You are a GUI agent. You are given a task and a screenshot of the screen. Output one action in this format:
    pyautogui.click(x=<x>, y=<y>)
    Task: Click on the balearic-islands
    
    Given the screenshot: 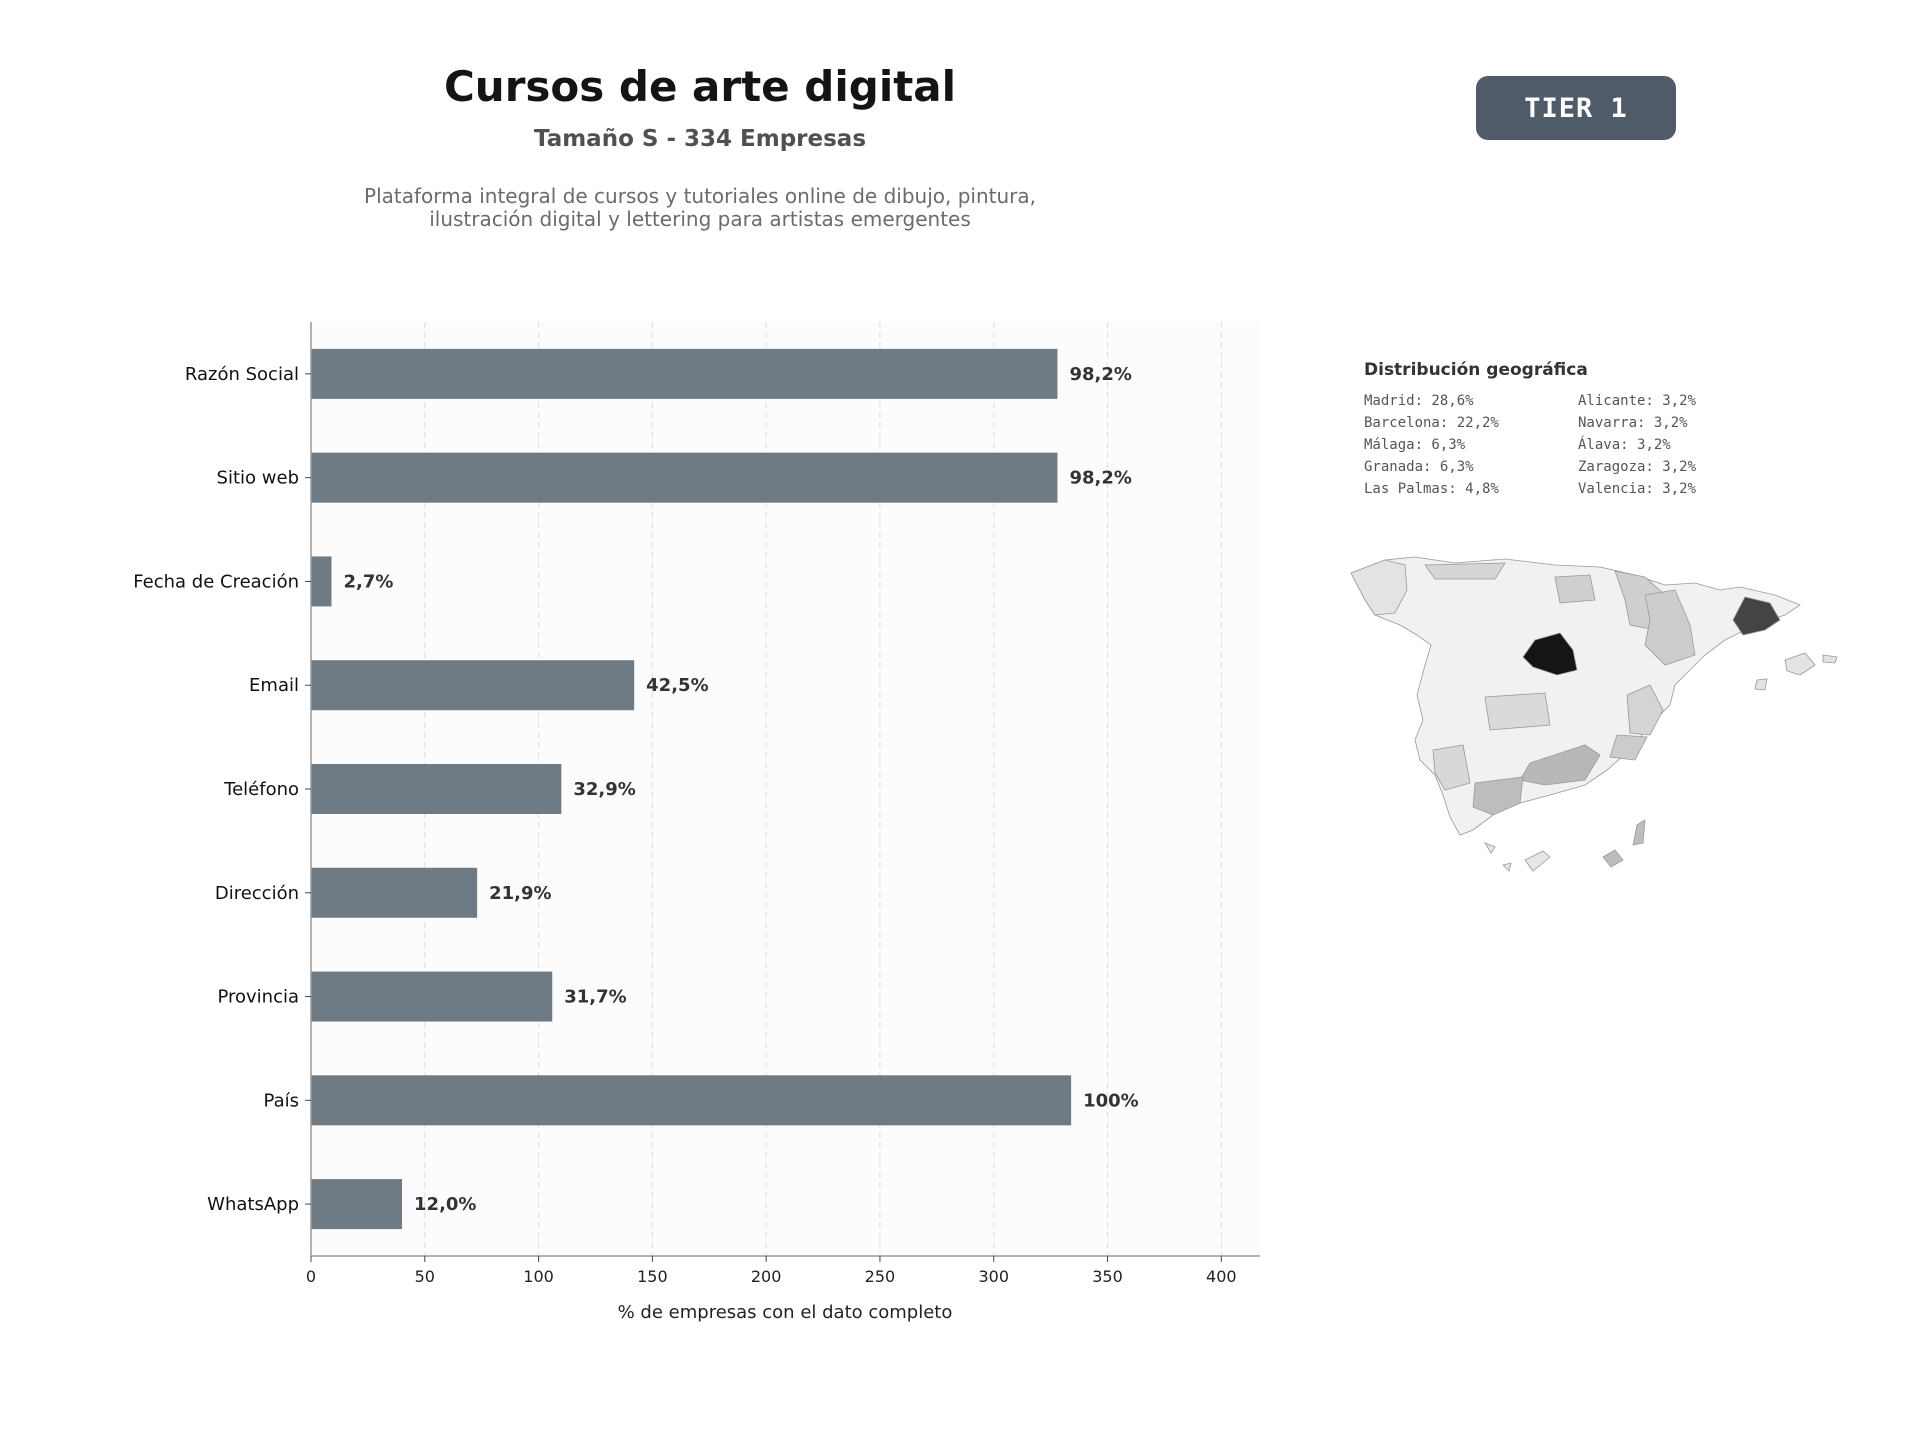 What is the action you would take?
    pyautogui.click(x=1796, y=671)
    